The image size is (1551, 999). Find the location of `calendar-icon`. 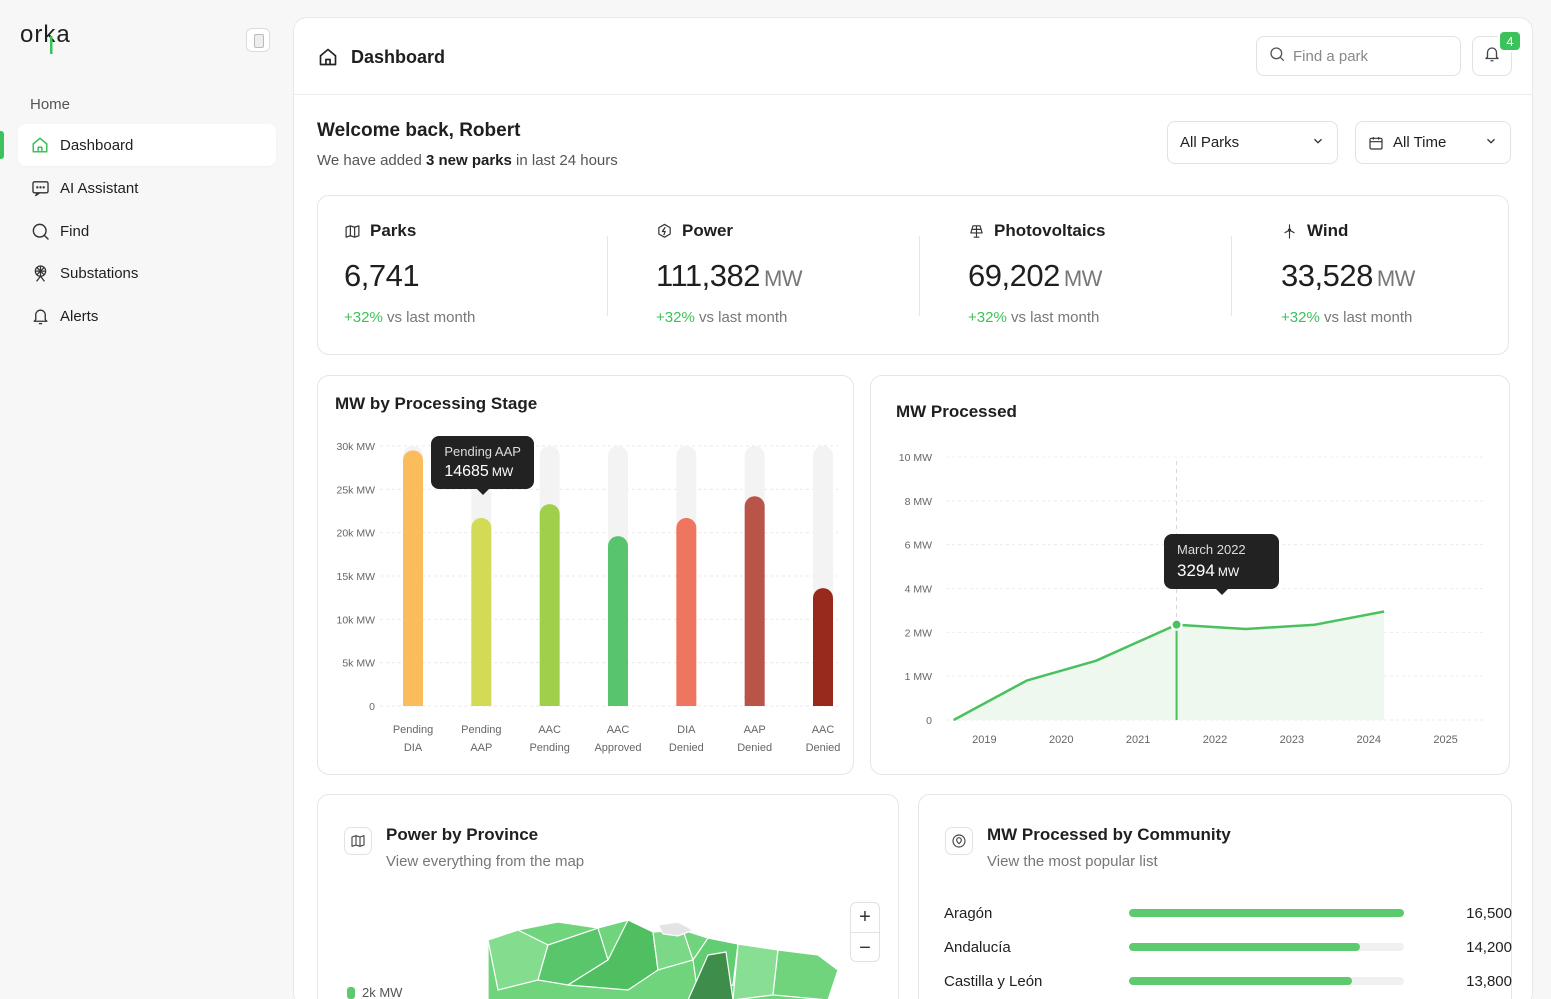

calendar-icon is located at coordinates (1376, 143).